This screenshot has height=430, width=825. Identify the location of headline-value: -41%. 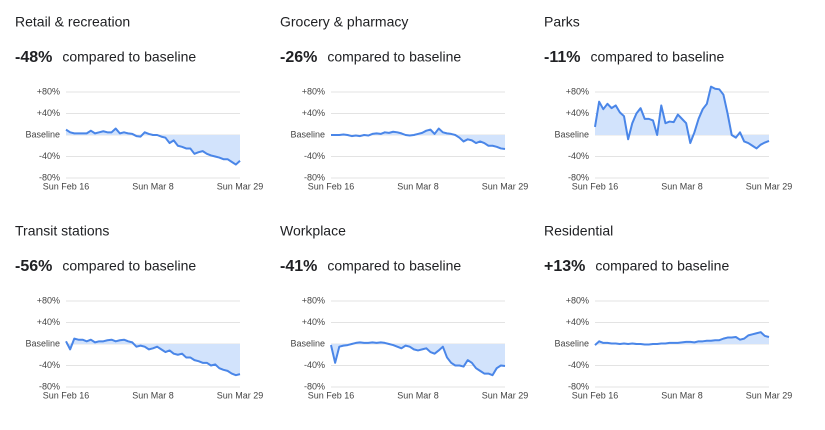
(298, 266).